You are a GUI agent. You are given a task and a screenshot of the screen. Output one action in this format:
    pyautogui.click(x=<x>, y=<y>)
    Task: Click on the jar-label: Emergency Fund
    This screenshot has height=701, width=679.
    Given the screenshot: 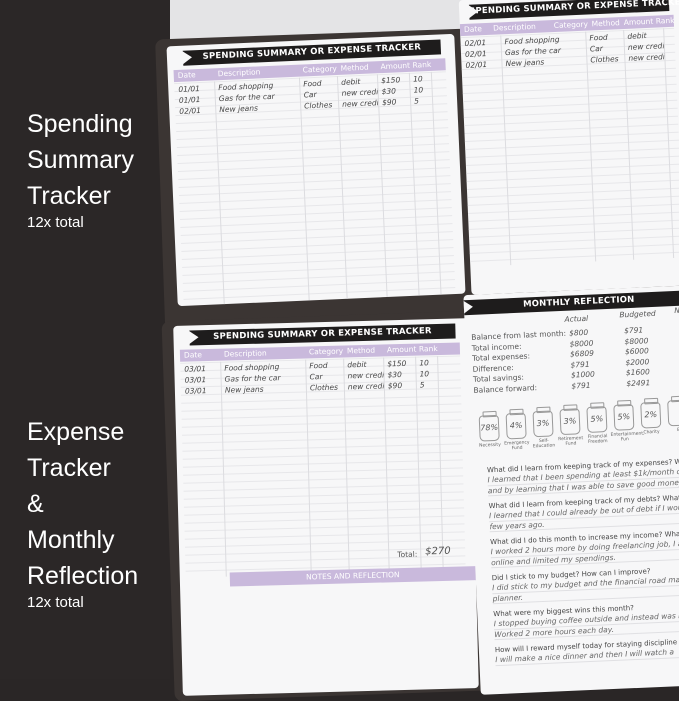 What is the action you would take?
    pyautogui.click(x=517, y=446)
    